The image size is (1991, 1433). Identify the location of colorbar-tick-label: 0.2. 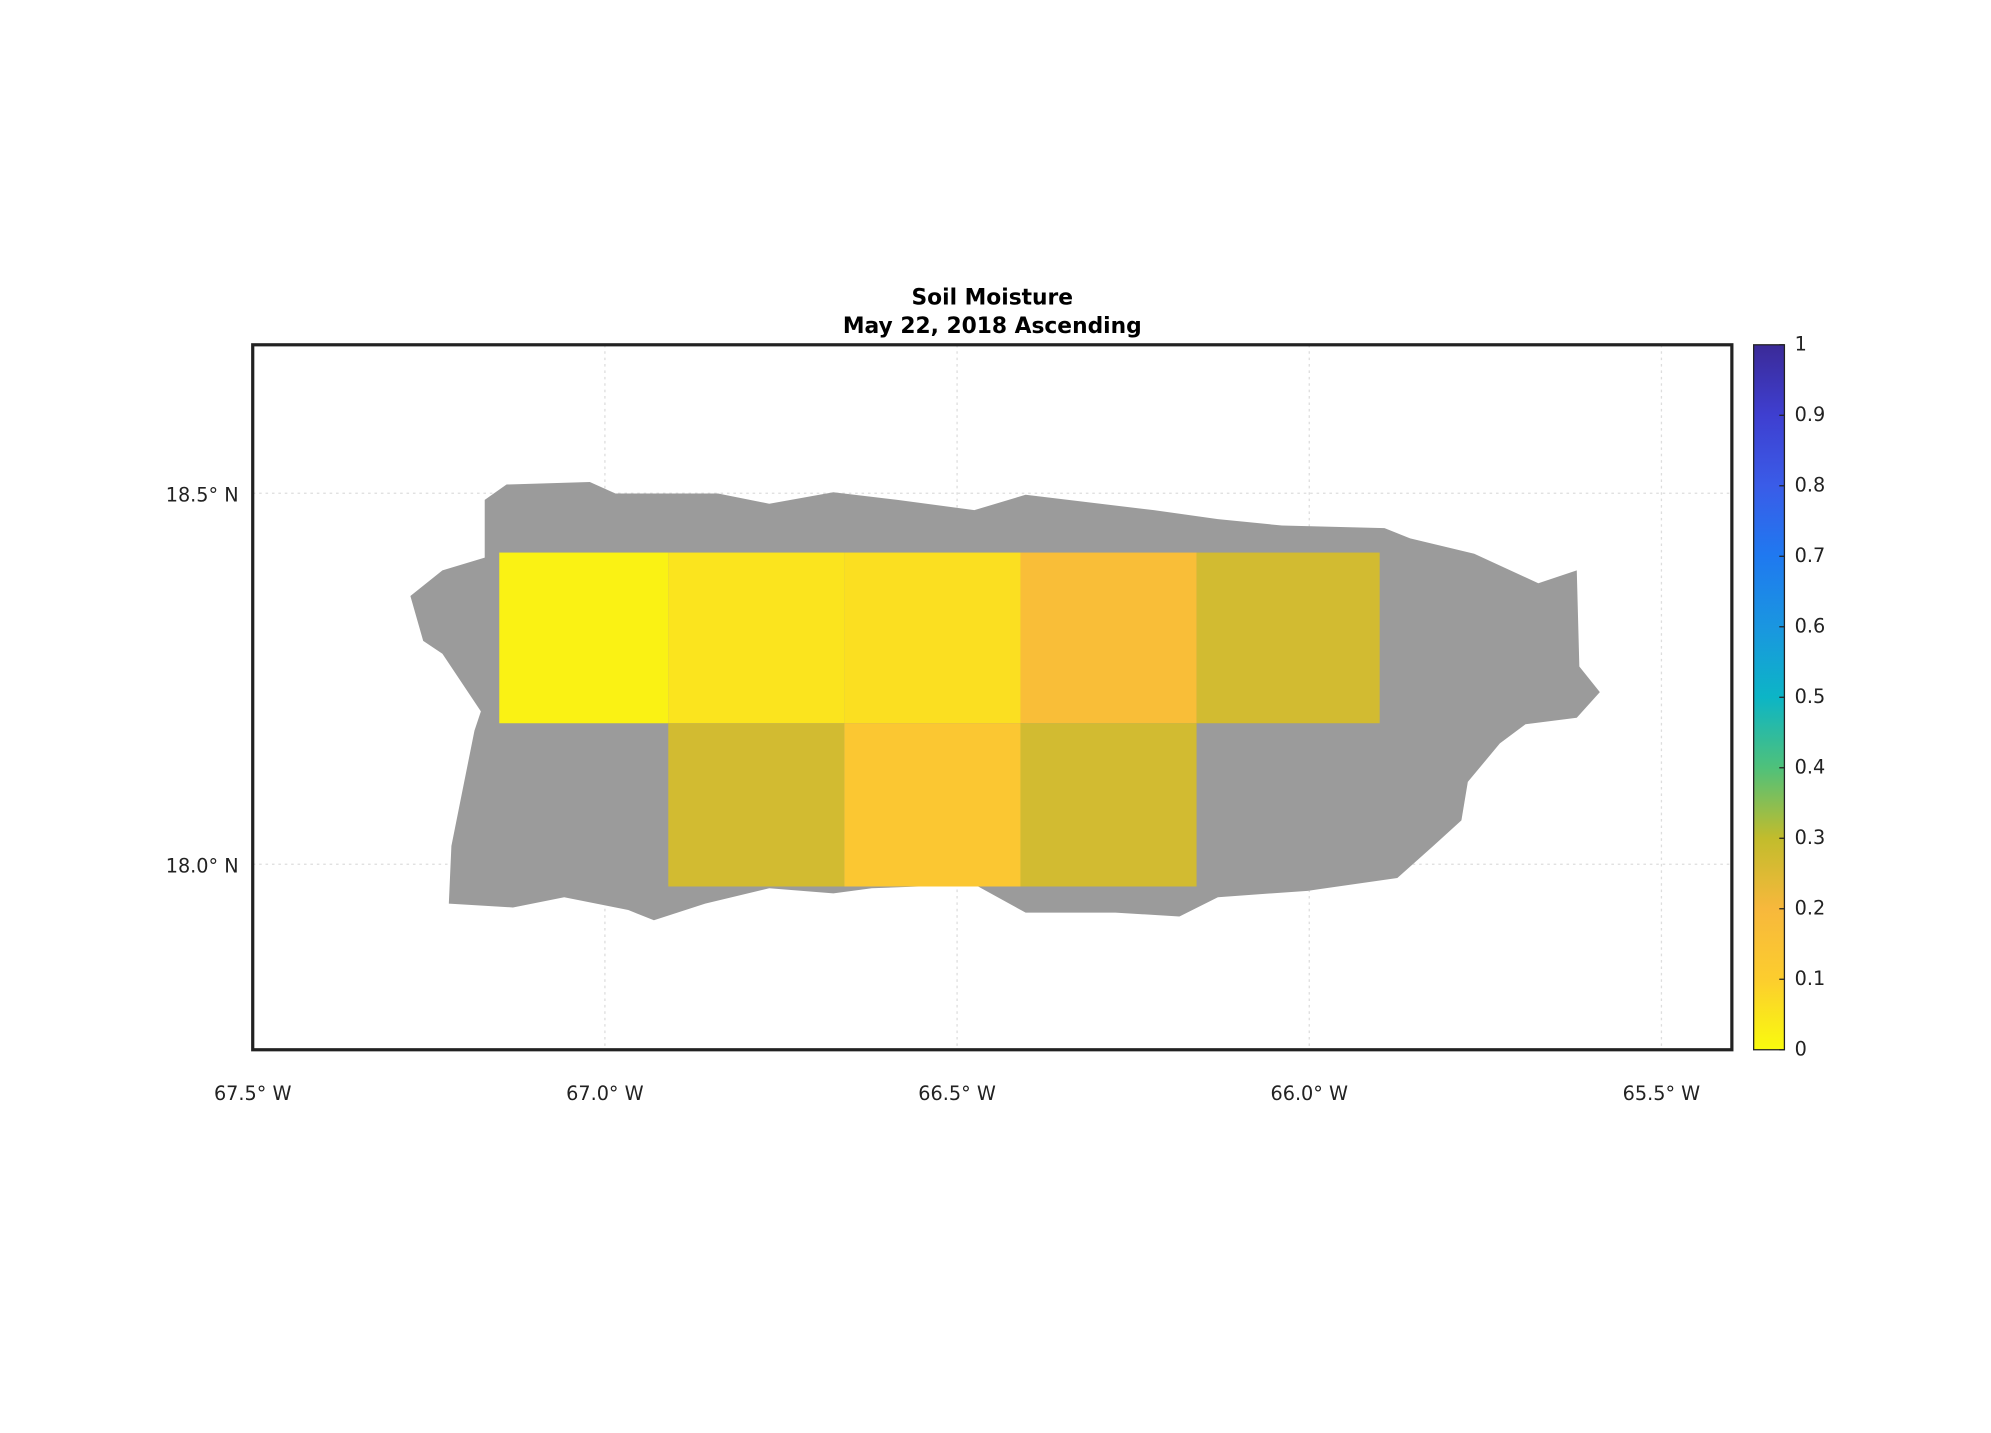
(1810, 907).